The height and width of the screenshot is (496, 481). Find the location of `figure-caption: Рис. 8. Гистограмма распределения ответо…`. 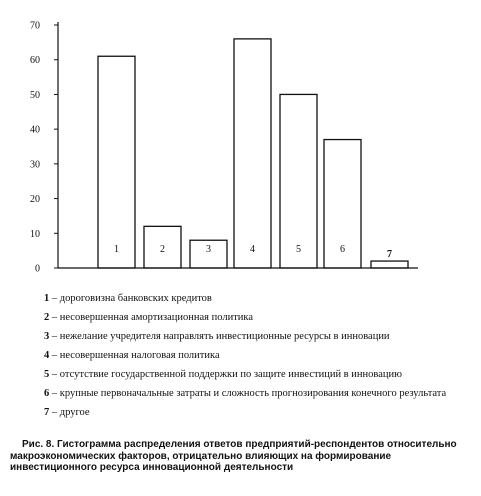

figure-caption: Рис. 8. Гистограмма распределения ответо… is located at coordinates (244, 456).